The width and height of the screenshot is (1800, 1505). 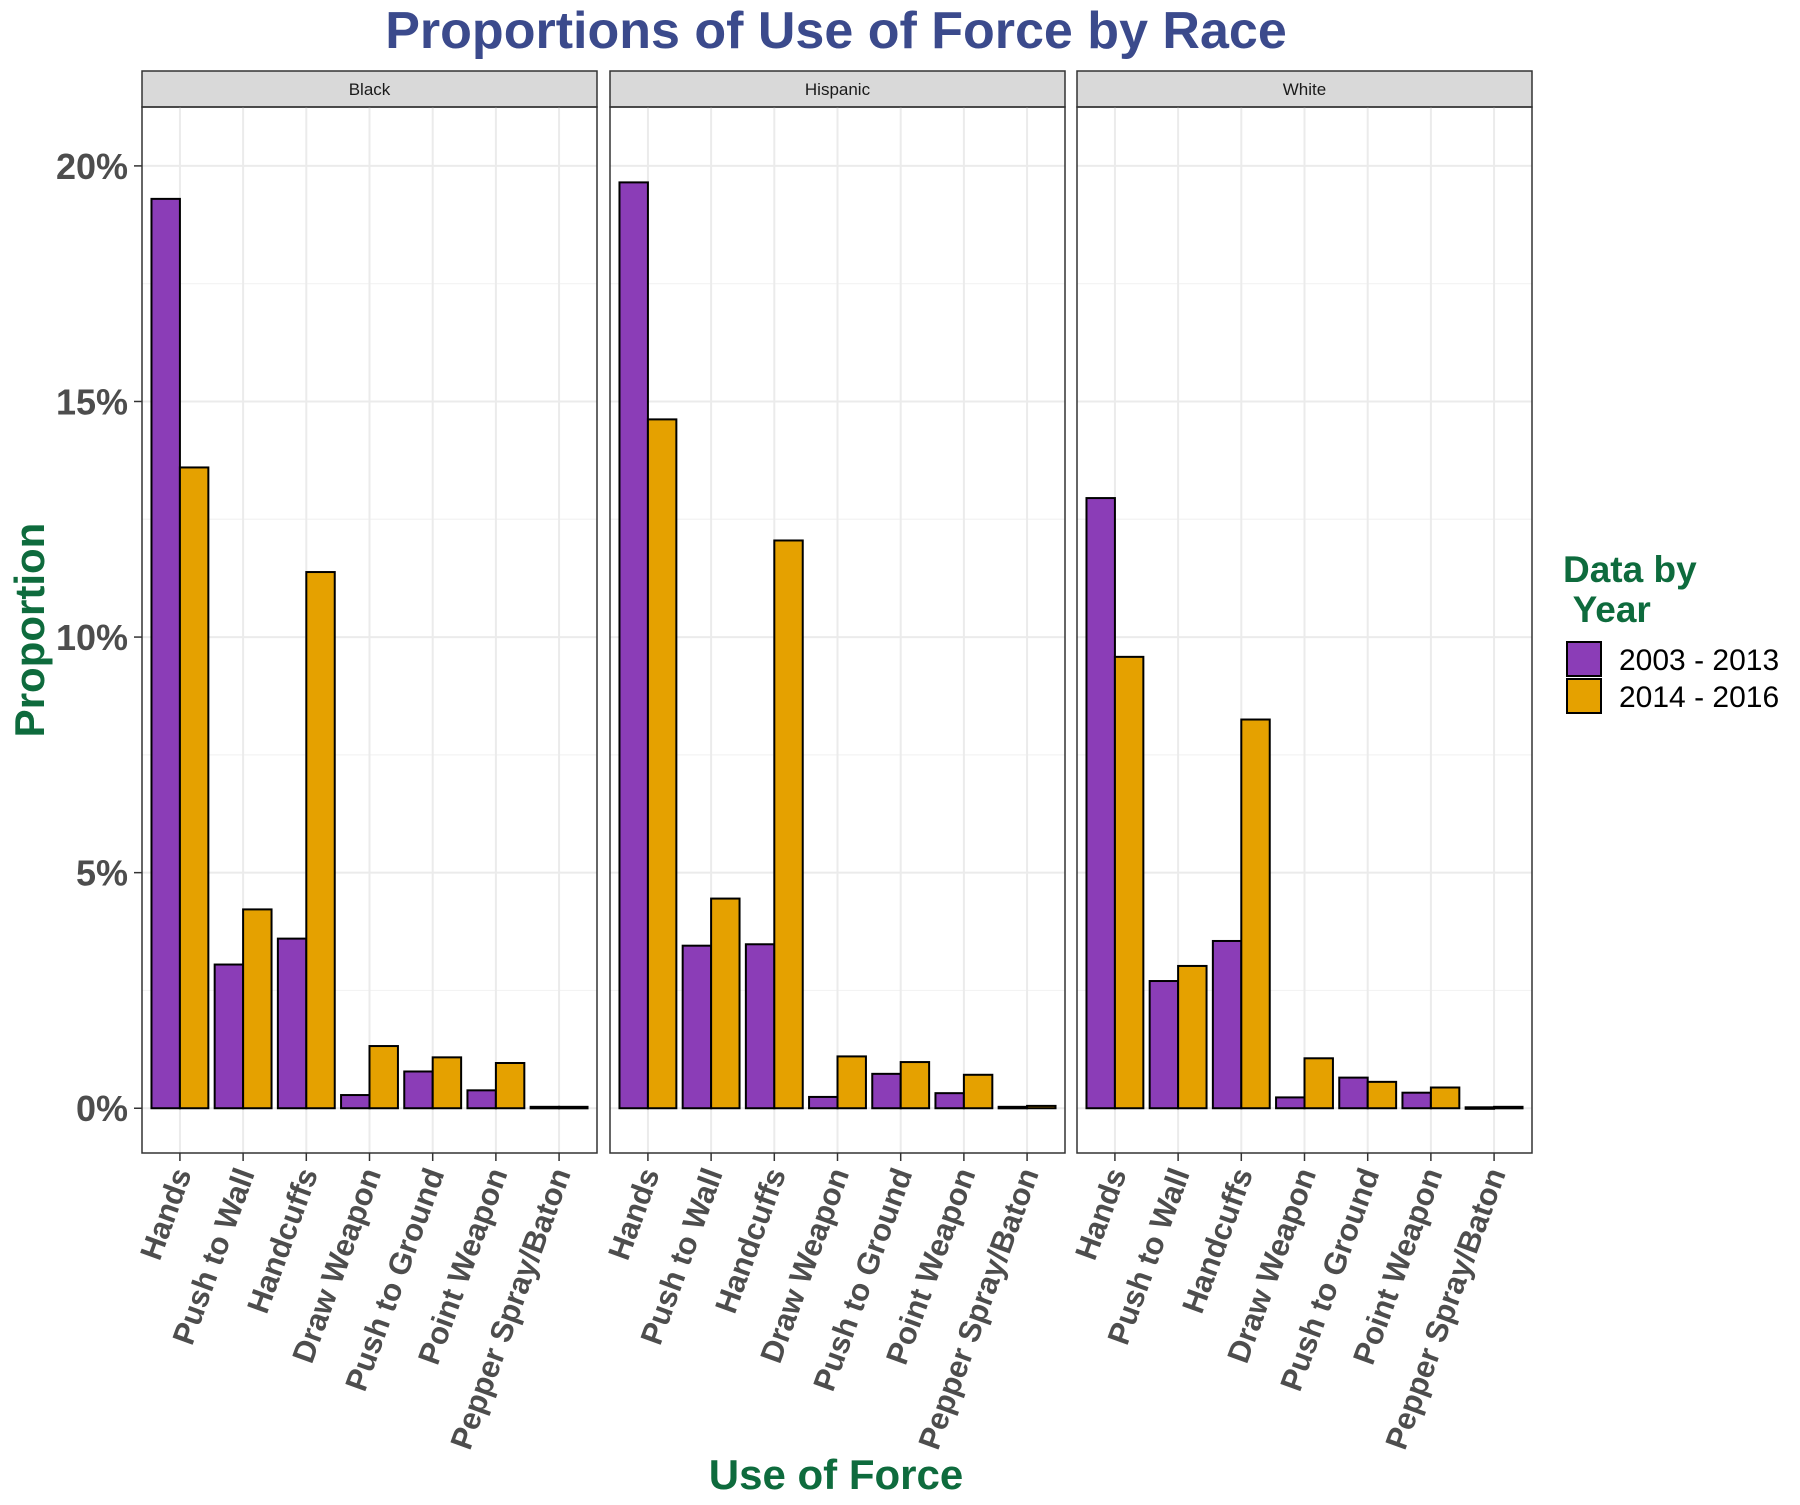 I want to click on bar-white-pepper-spray-baton-s1, so click(x=1480, y=1108).